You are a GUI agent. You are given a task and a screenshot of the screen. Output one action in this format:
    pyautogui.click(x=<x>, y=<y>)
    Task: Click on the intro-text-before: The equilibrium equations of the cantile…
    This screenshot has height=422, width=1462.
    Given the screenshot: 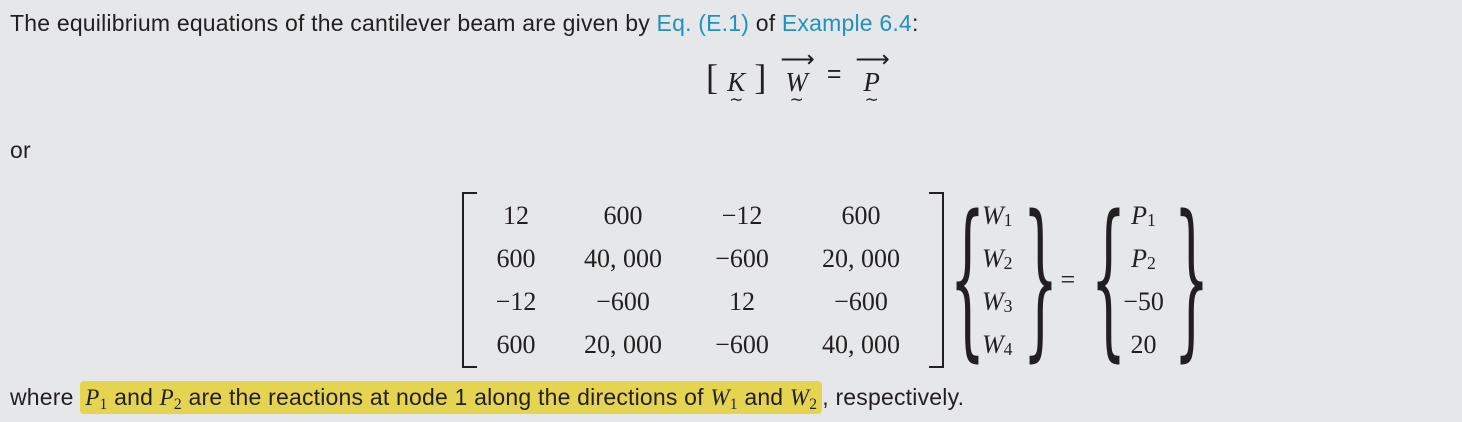 What is the action you would take?
    pyautogui.click(x=333, y=23)
    